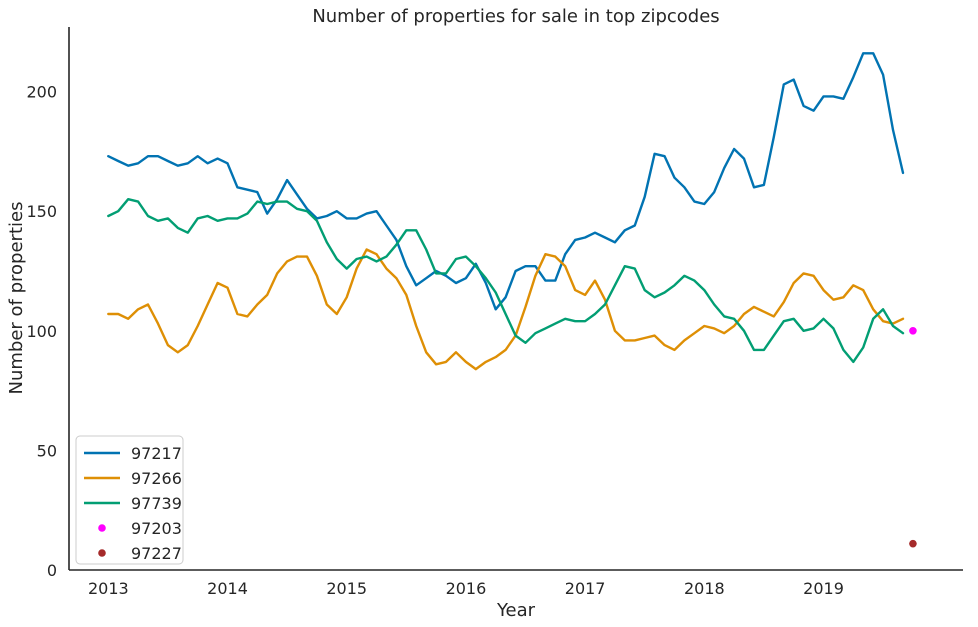  I want to click on x-tick-label: 2018, so click(704, 588).